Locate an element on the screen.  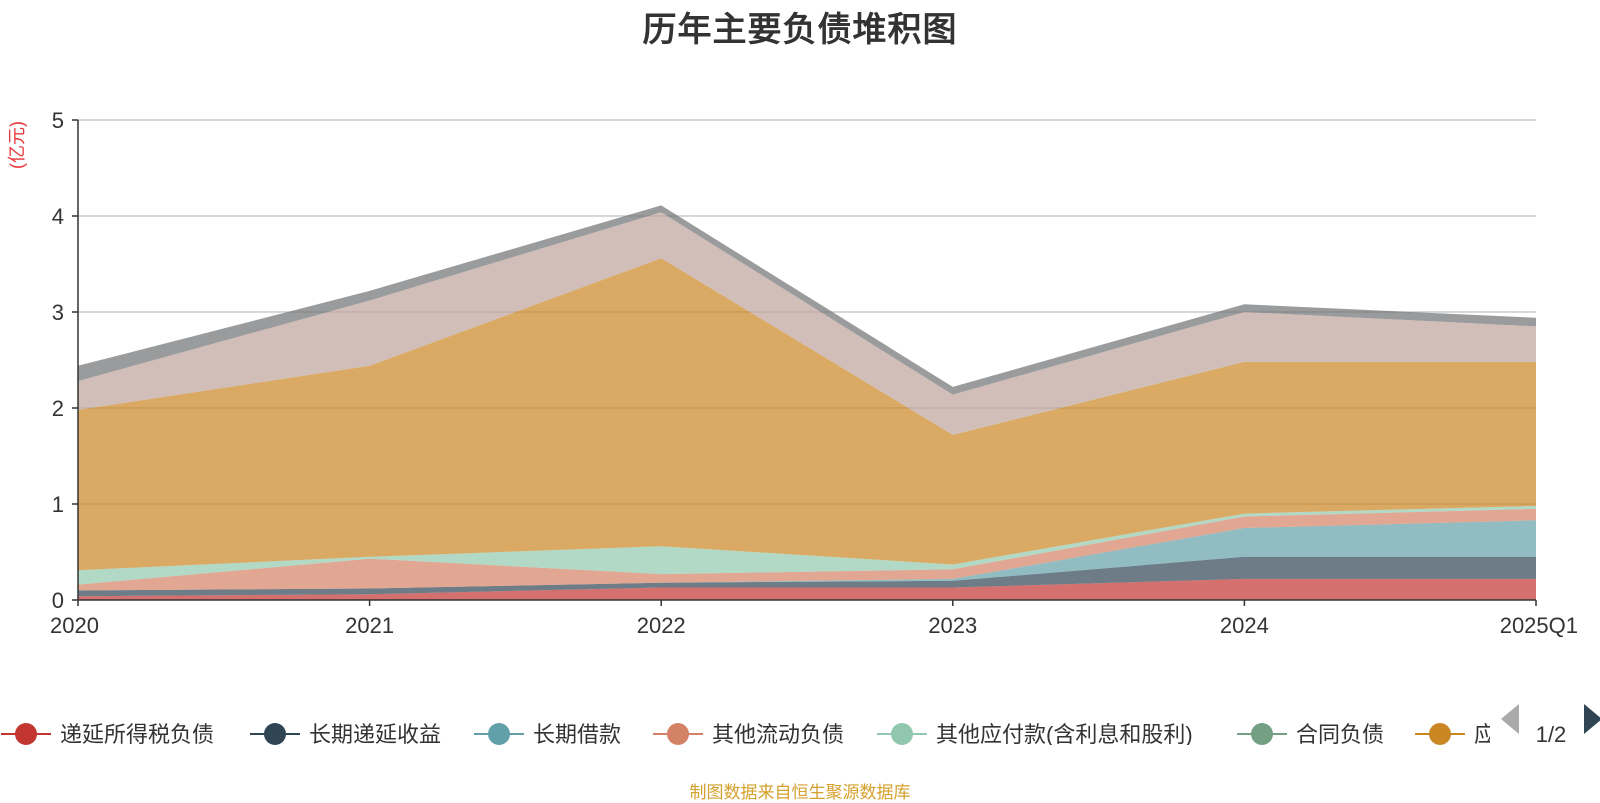
legend-pager: 1/2 is located at coordinates (1550, 725).